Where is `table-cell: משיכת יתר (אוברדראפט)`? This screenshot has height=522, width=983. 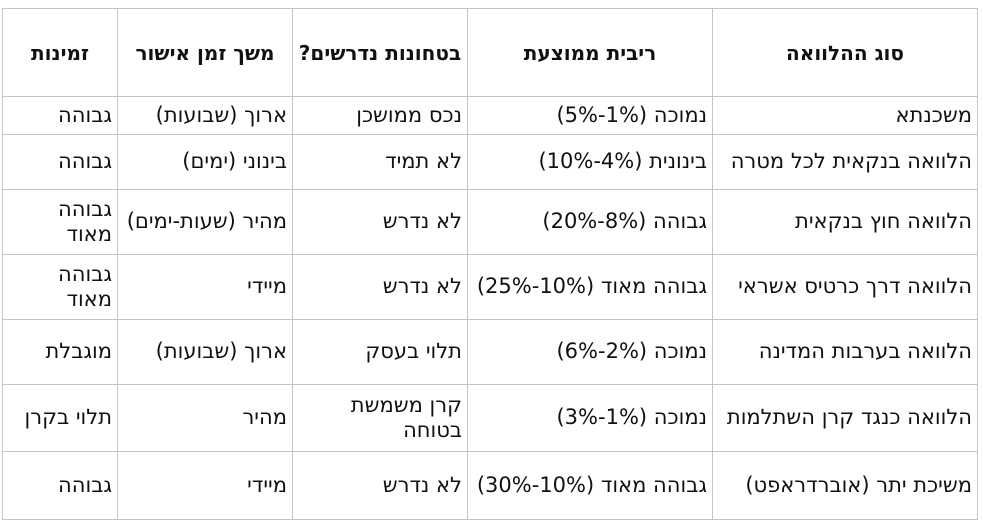 table-cell: משיכת יתר (אוברדראפט) is located at coordinates (845, 485).